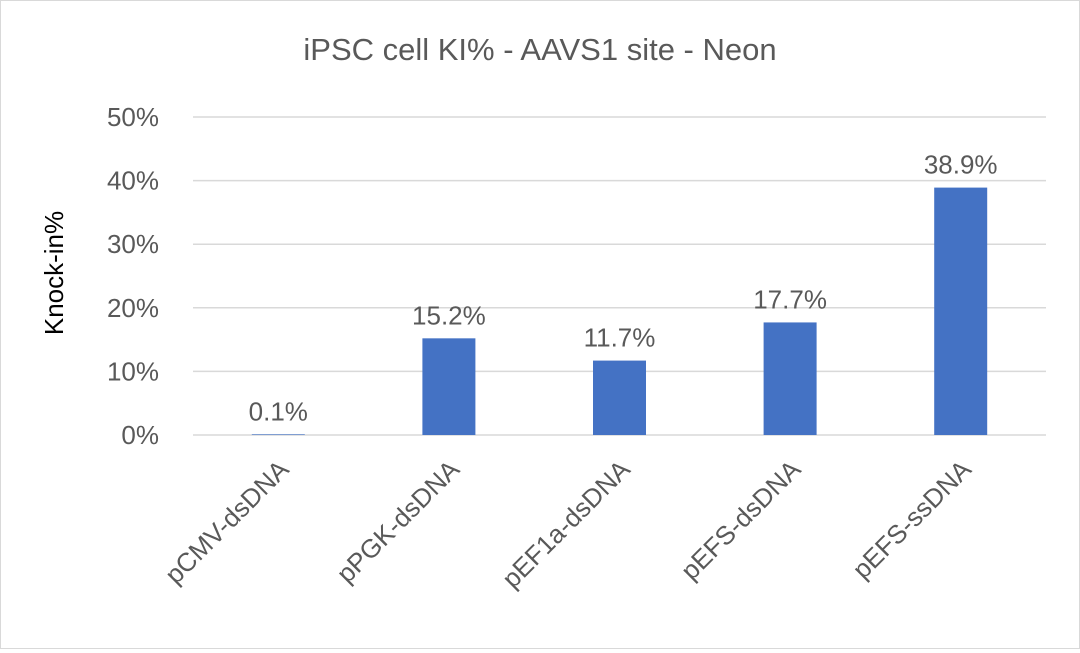  I want to click on y-tick-label: 40%, so click(133, 181).